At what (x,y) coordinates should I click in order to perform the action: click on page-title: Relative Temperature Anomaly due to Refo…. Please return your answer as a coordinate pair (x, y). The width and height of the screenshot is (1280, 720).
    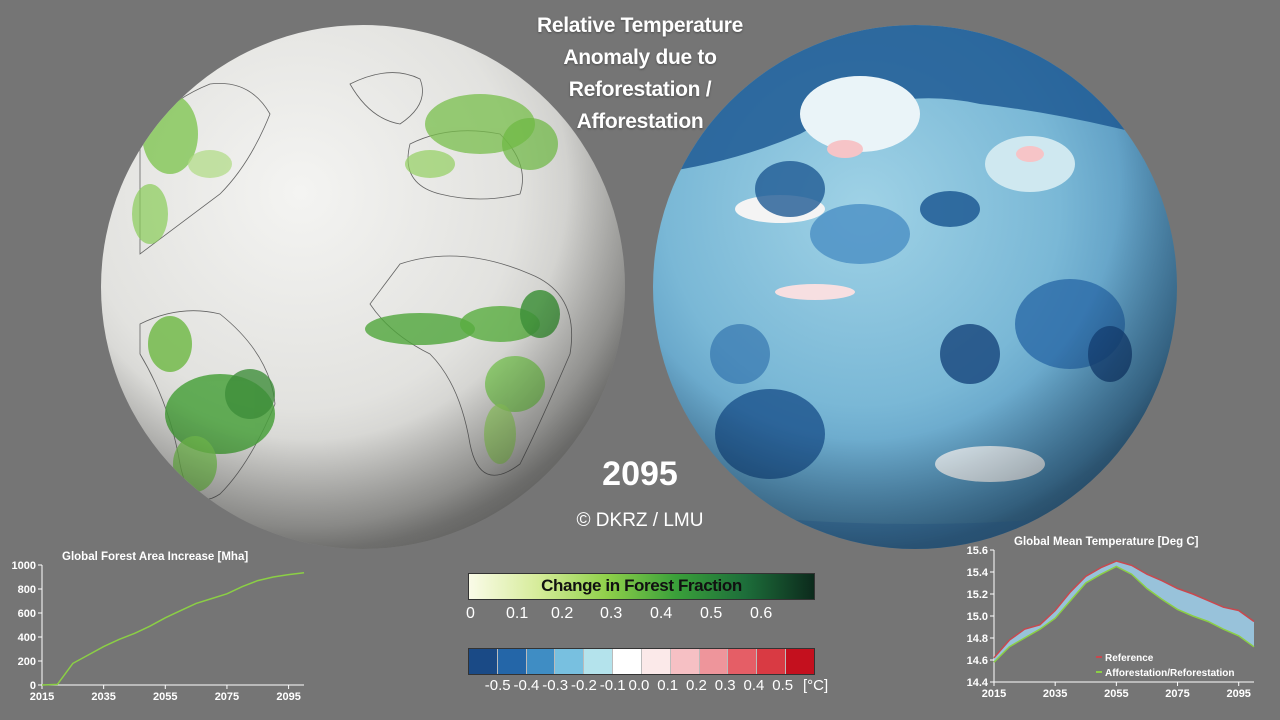
    Looking at the image, I should click on (640, 73).